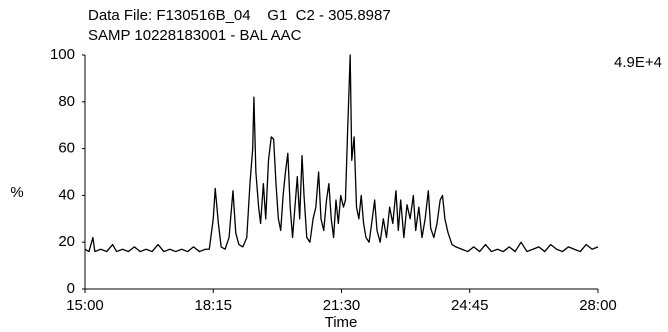  Describe the element at coordinates (342, 305) in the screenshot. I see `x-tick-label: 21:30` at that location.